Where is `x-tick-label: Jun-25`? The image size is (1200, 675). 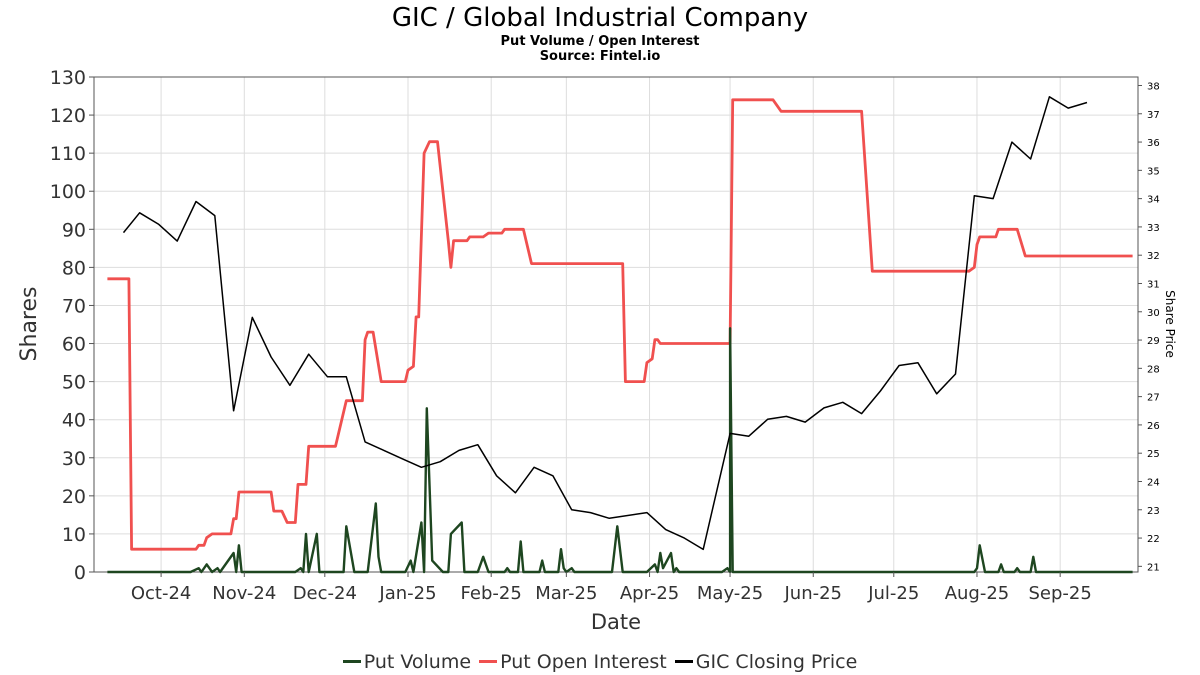
x-tick-label: Jun-25 is located at coordinates (812, 593).